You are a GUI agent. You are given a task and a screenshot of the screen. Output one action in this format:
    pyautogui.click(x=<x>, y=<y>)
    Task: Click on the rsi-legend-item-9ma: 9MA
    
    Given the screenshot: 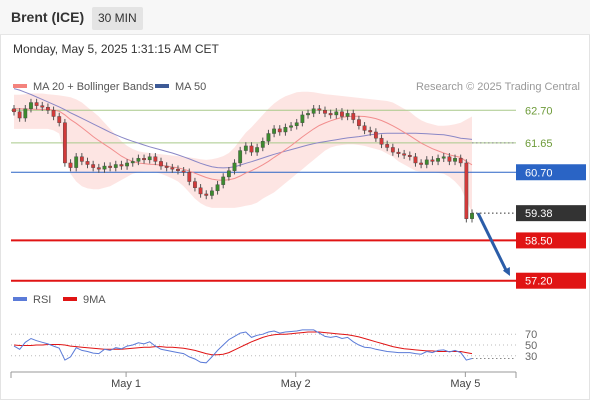 What is the action you would take?
    pyautogui.click(x=84, y=300)
    